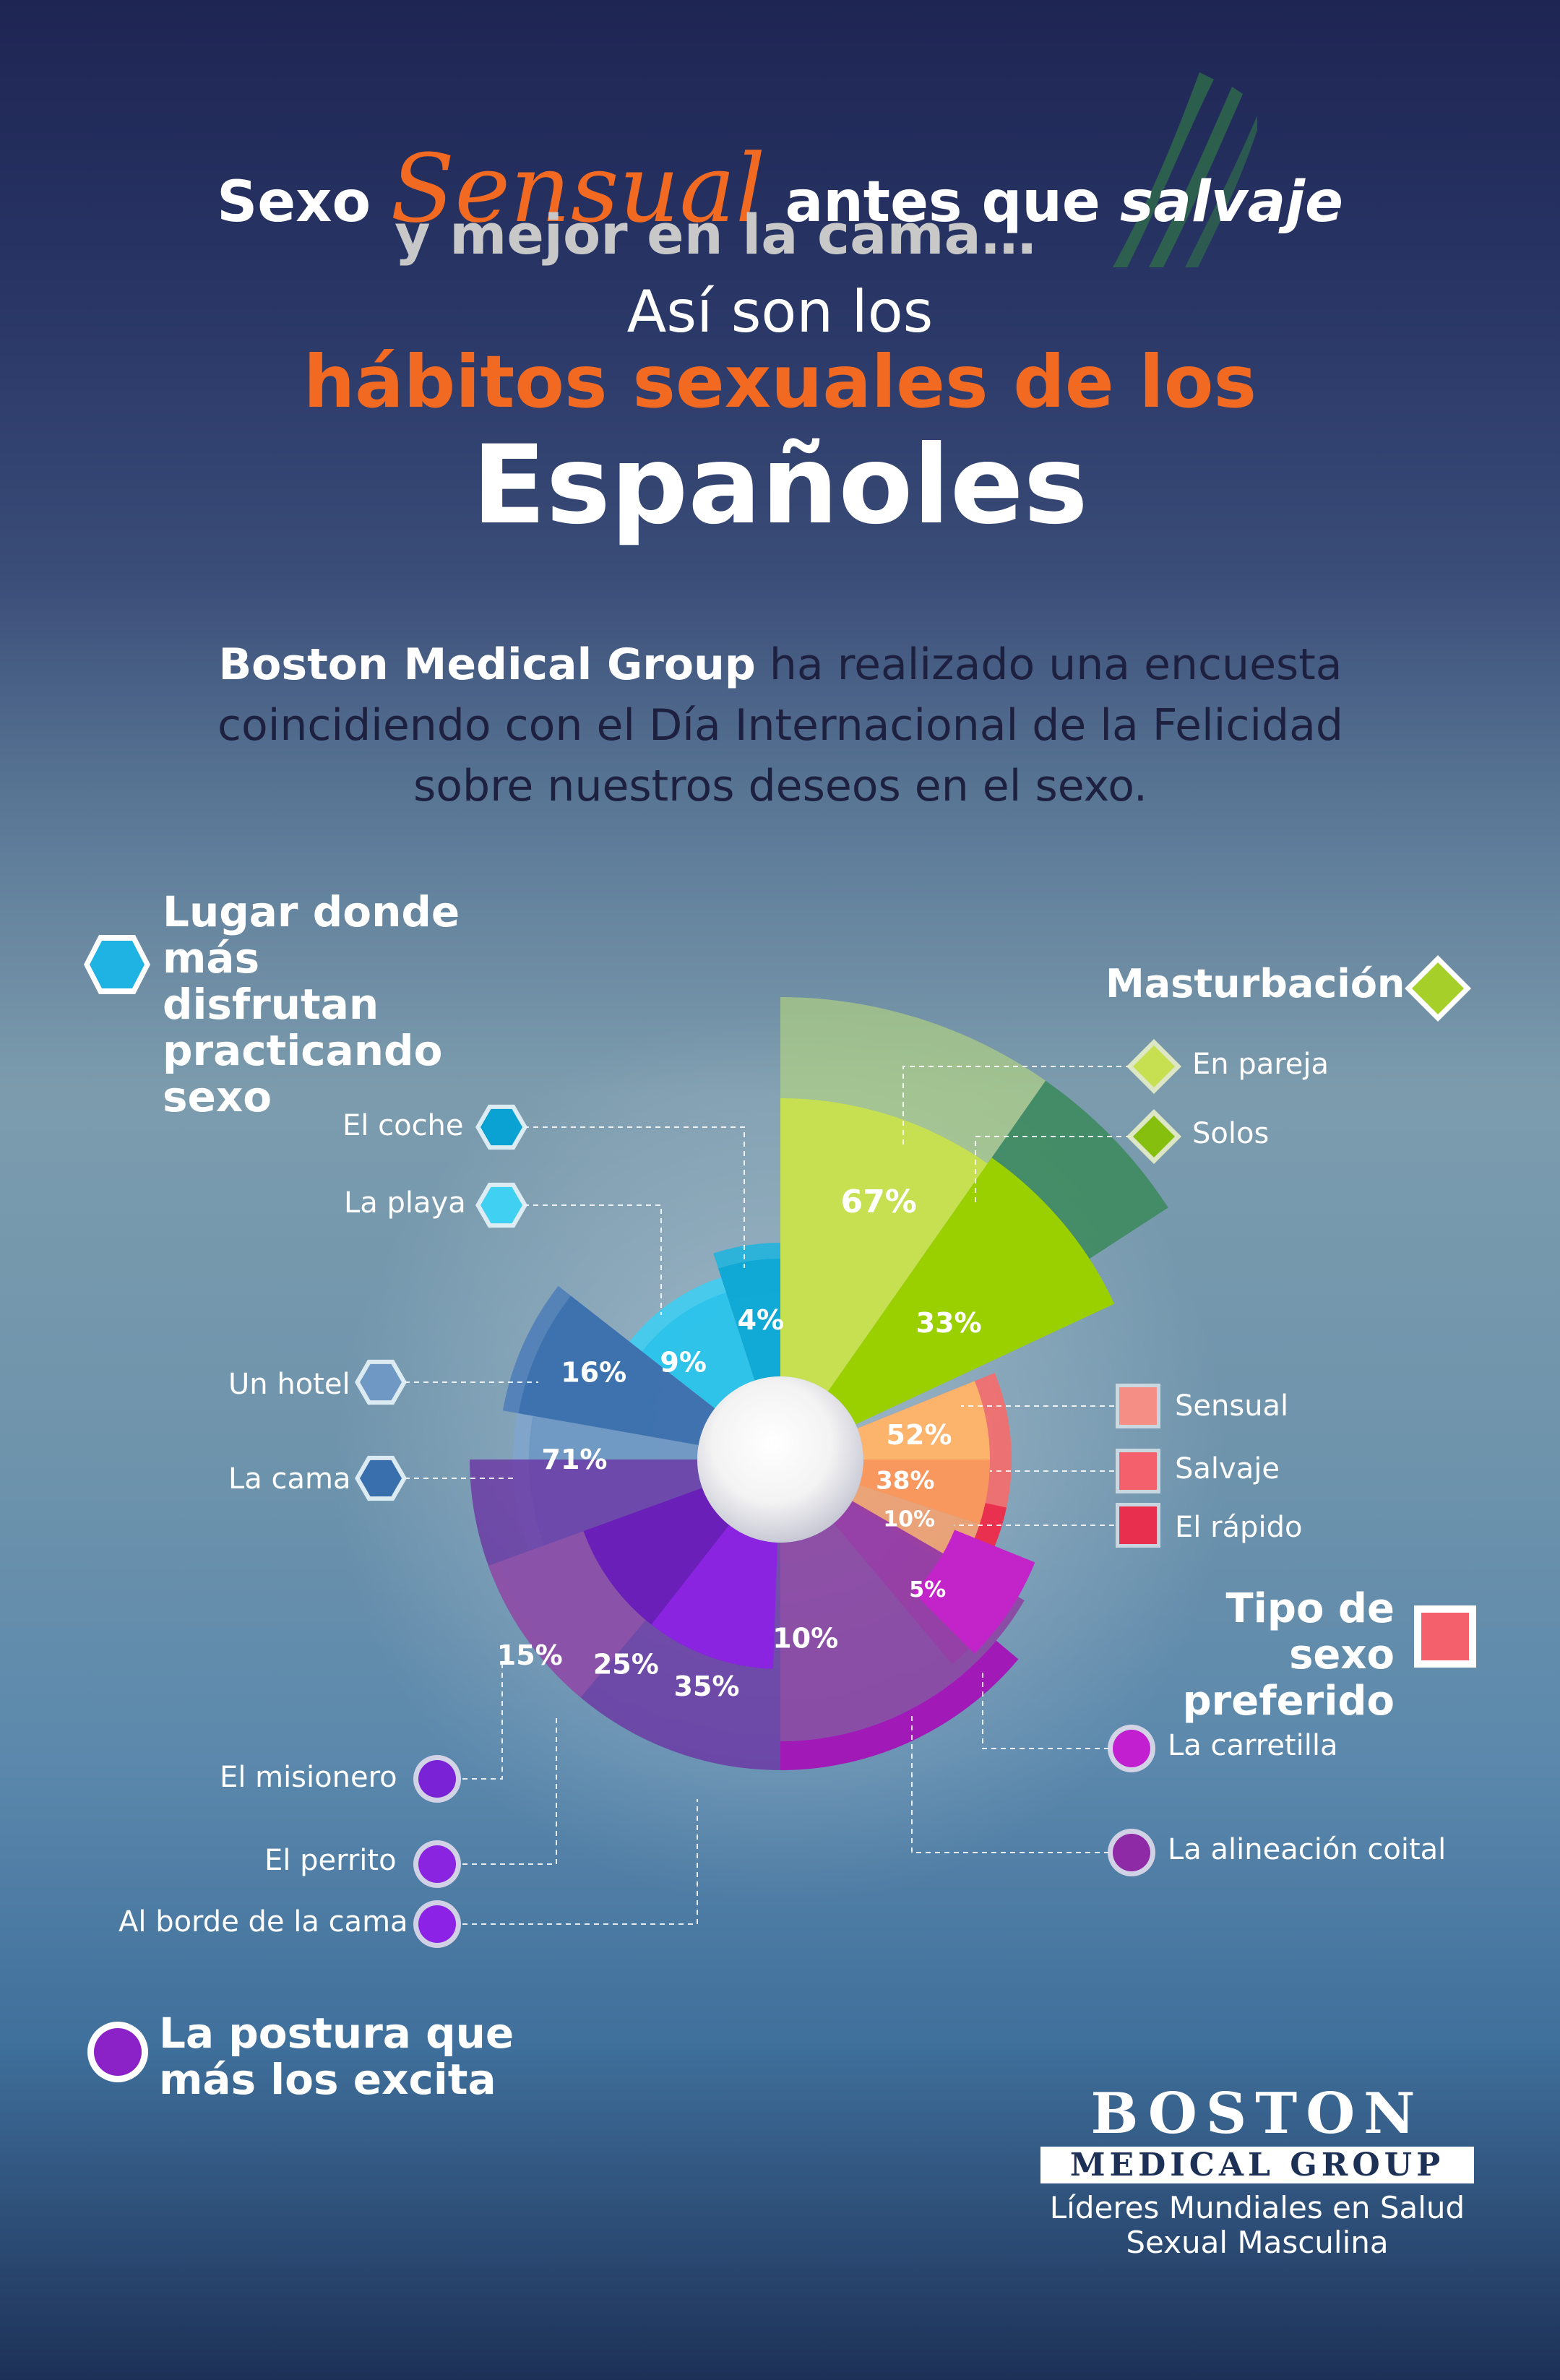 This screenshot has width=1560, height=2380. Describe the element at coordinates (405, 1203) in the screenshot. I see `label-la-playa: La playa` at that location.